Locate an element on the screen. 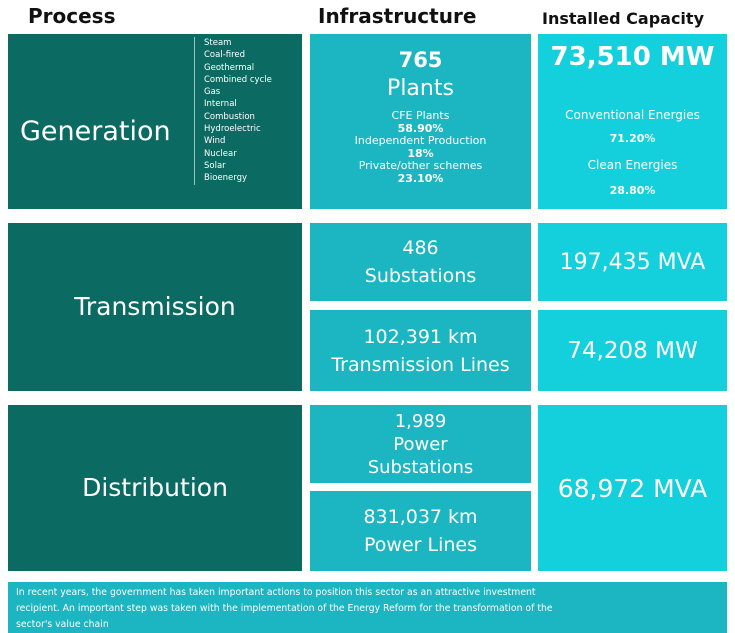 This screenshot has height=633, width=735. private-schemes-pct: 23.10% is located at coordinates (420, 178).